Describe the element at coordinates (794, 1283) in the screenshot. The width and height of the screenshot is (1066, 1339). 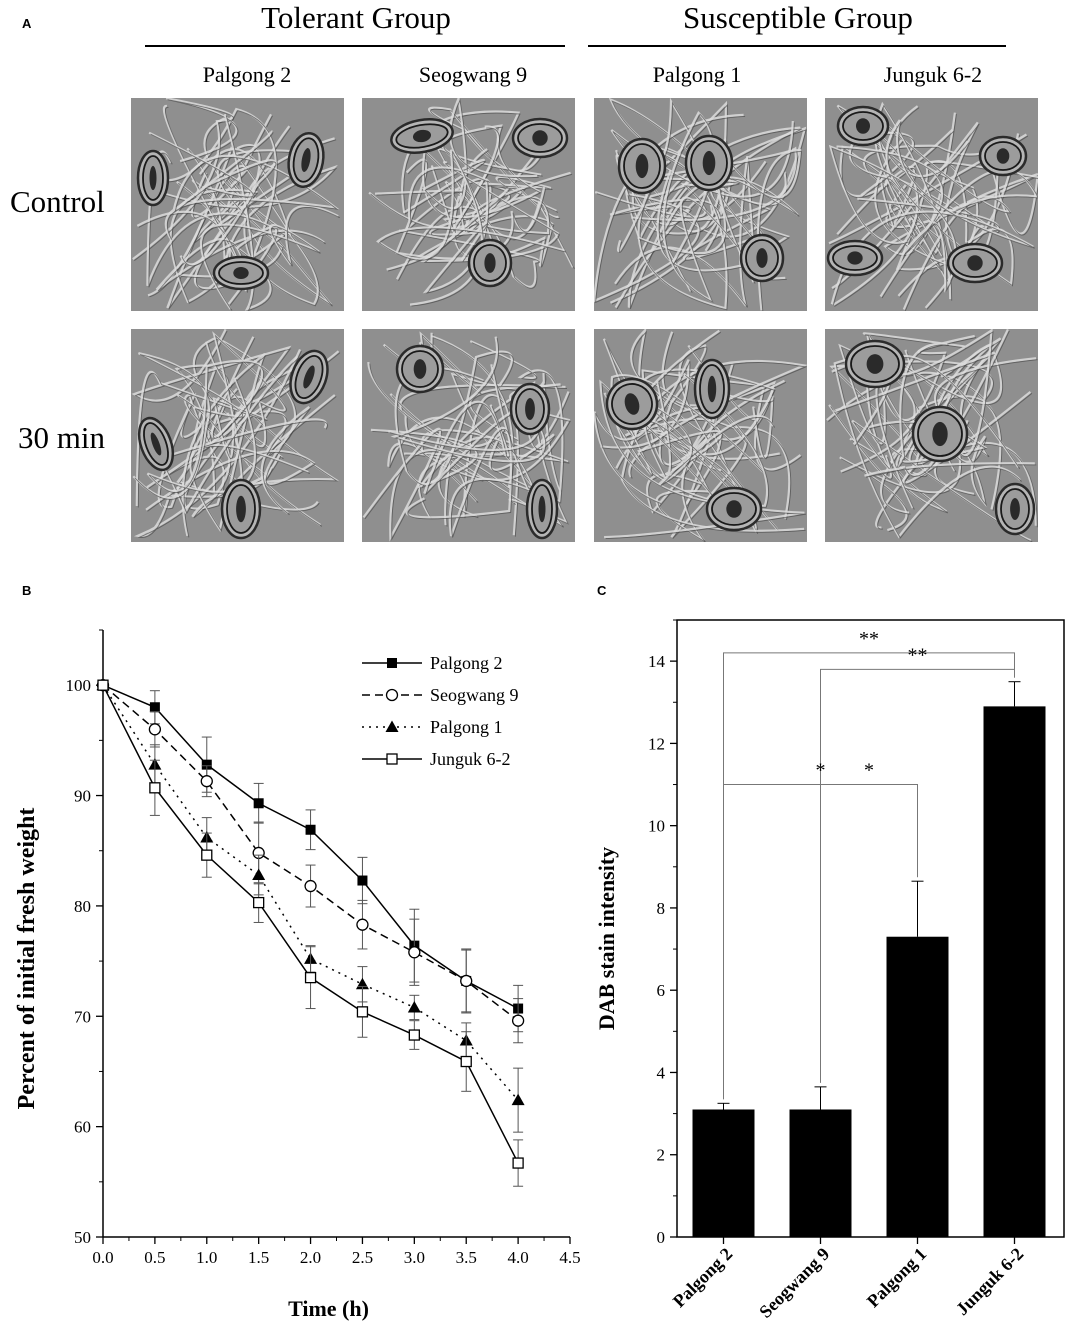
I see `x-tick-label: Seogwang 9` at that location.